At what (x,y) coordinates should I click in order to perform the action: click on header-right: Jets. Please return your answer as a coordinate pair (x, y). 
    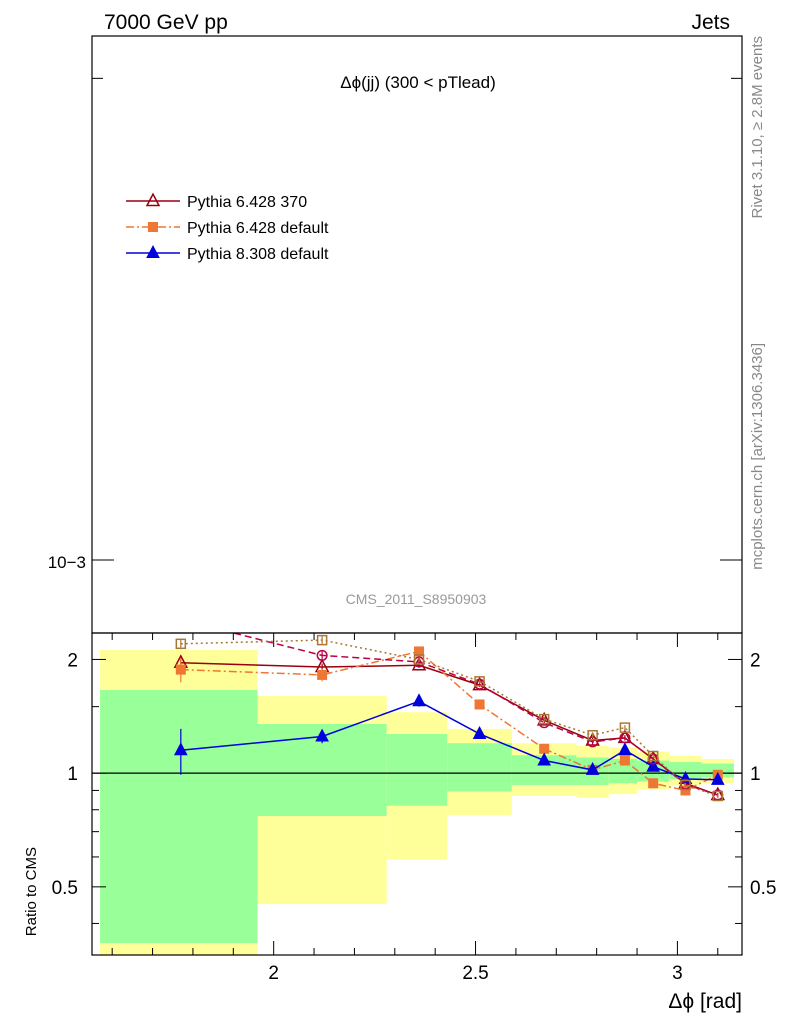
    Looking at the image, I should click on (710, 22).